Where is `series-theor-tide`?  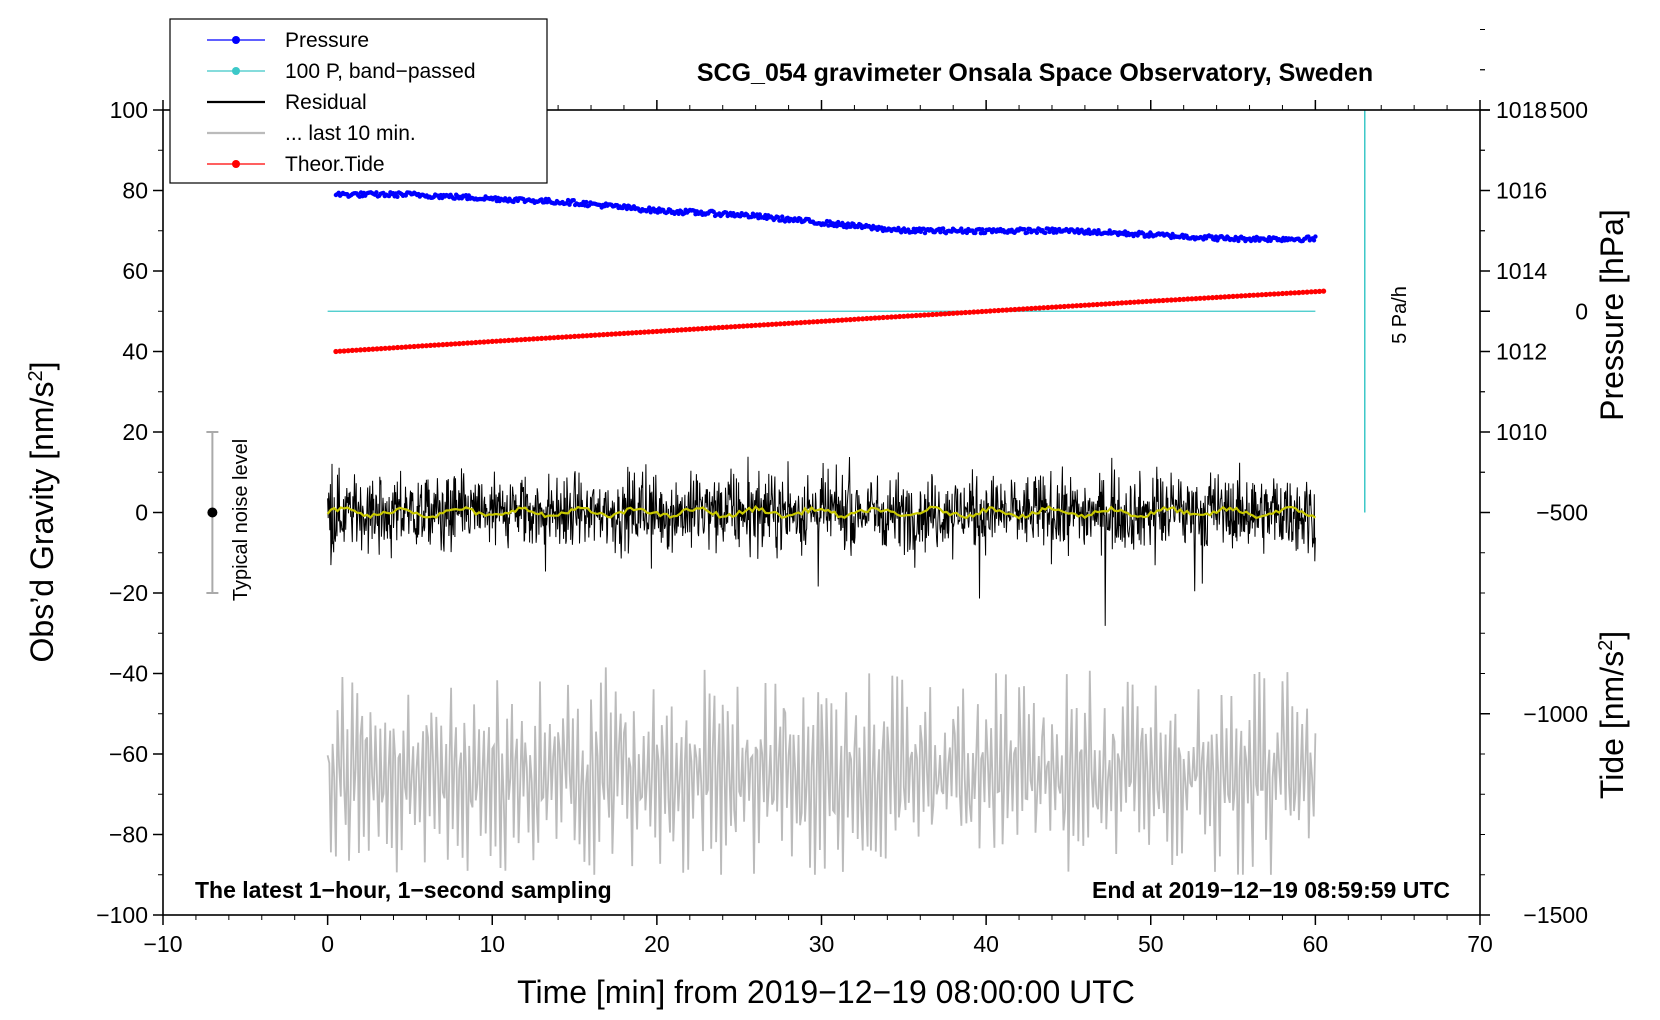 series-theor-tide is located at coordinates (830, 321).